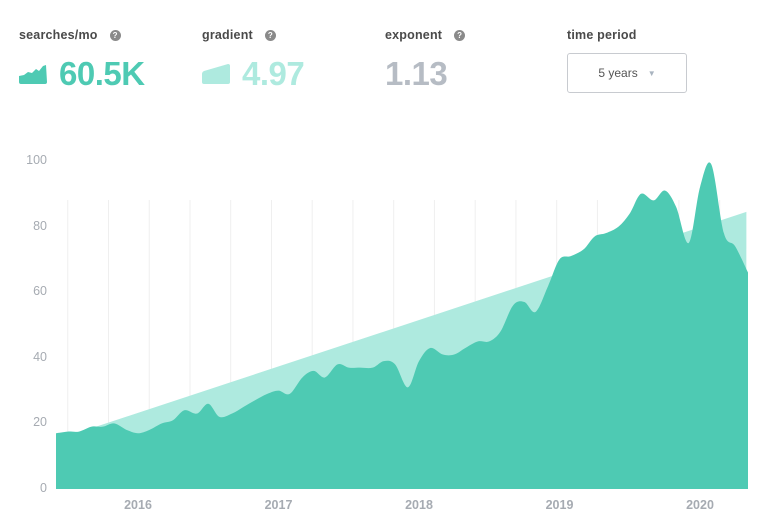 The image size is (768, 530). What do you see at coordinates (216, 74) in the screenshot?
I see `mini-trend-wedge-icon` at bounding box center [216, 74].